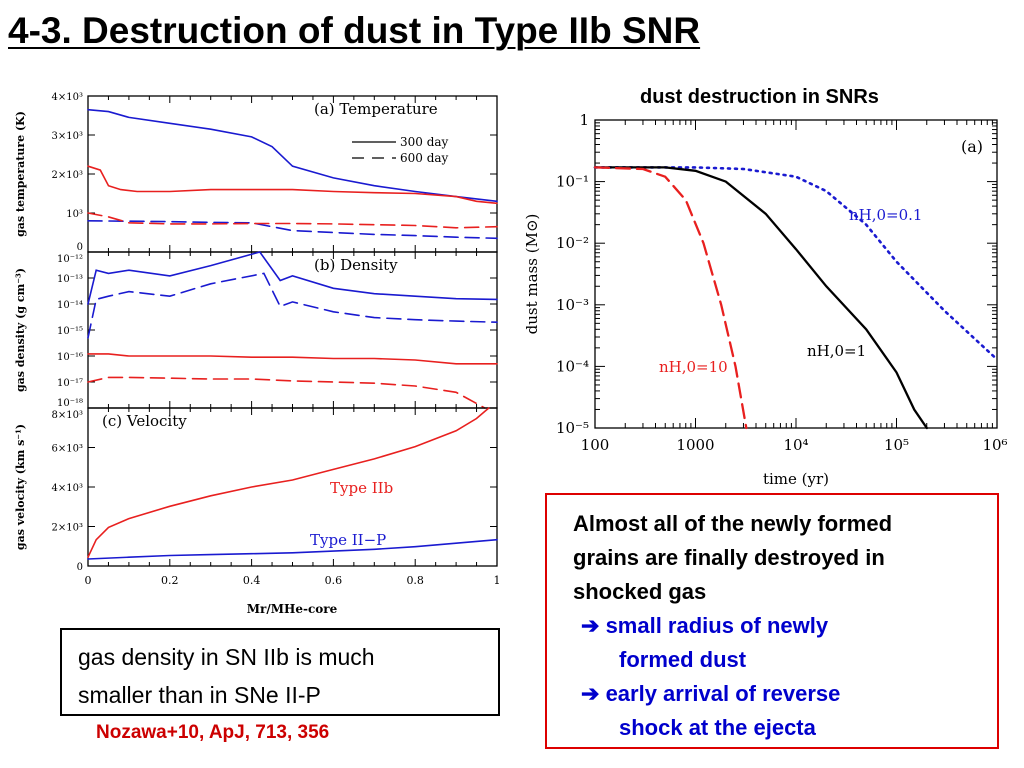 The height and width of the screenshot is (768, 1024). Describe the element at coordinates (20, 330) in the screenshot. I see `y-axis-label: gas density (g cm⁻³)` at that location.